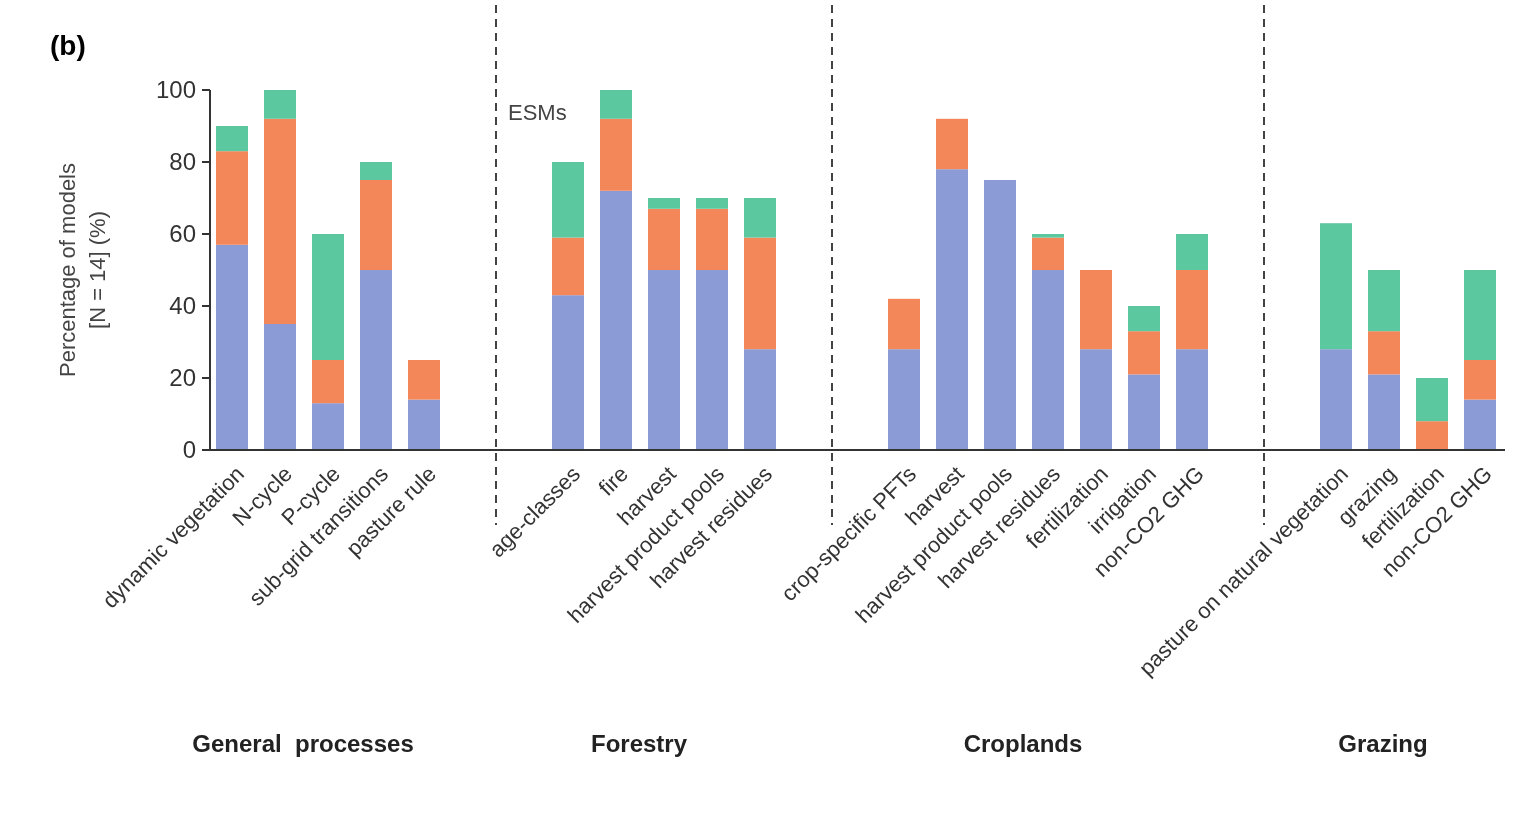 The height and width of the screenshot is (828, 1528). Describe the element at coordinates (68, 45) in the screenshot. I see `chart-title: (b)` at that location.